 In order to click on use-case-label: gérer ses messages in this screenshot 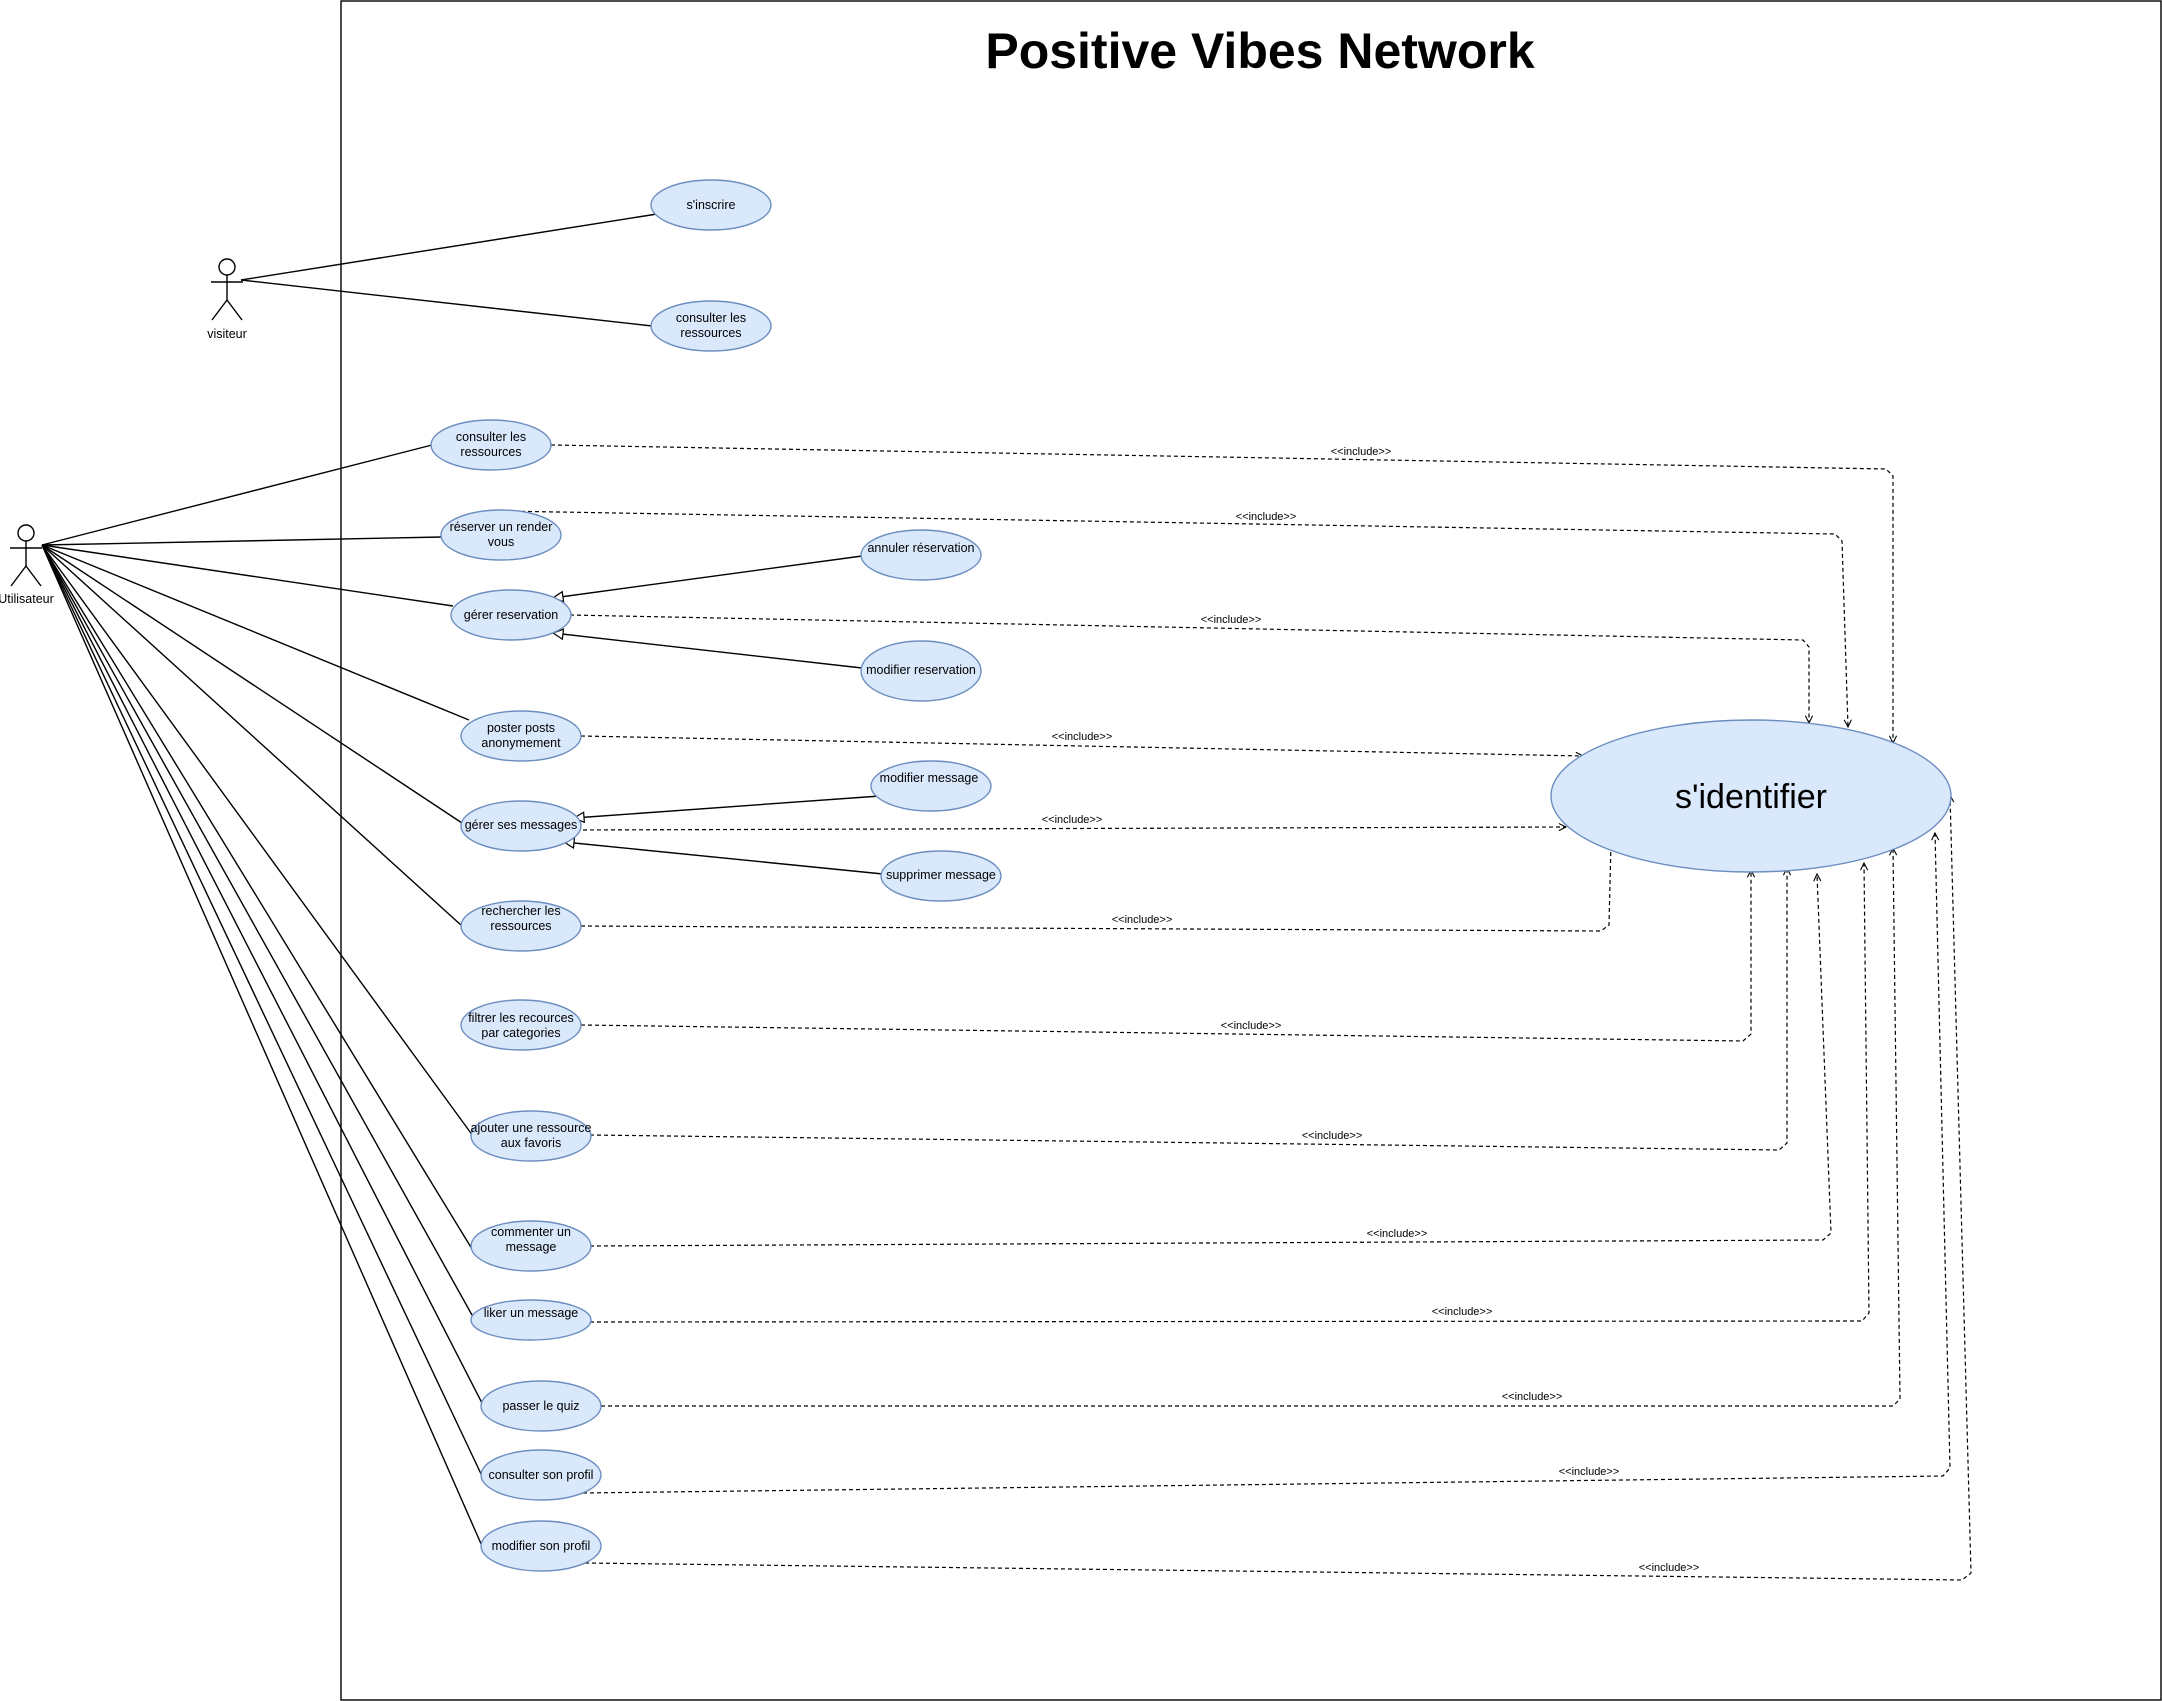, I will do `click(521, 825)`.